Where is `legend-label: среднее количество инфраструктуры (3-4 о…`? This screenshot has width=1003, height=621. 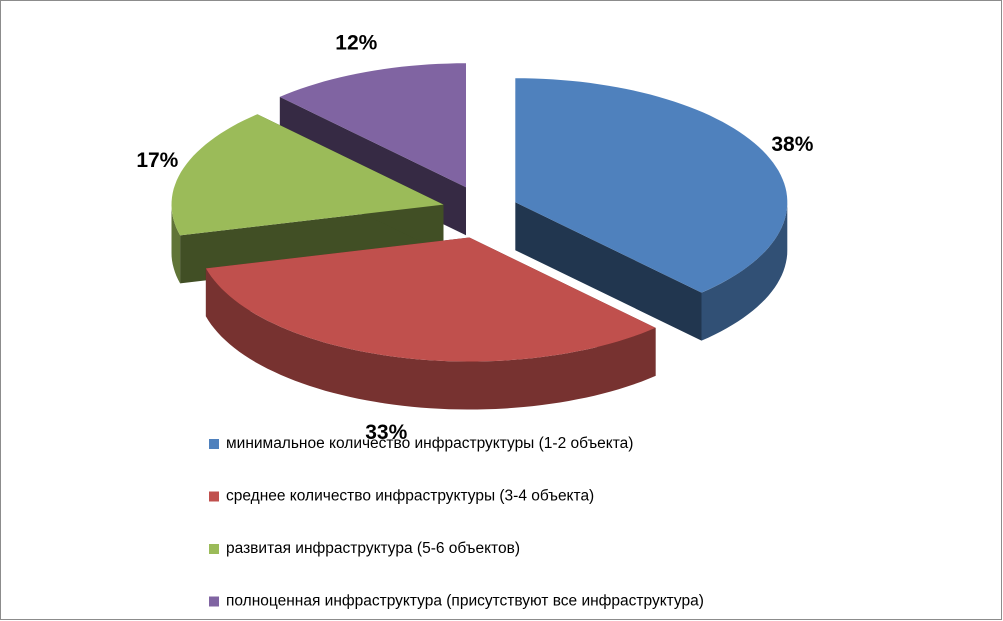
legend-label: среднее количество инфраструктуры (3-4 о… is located at coordinates (410, 496).